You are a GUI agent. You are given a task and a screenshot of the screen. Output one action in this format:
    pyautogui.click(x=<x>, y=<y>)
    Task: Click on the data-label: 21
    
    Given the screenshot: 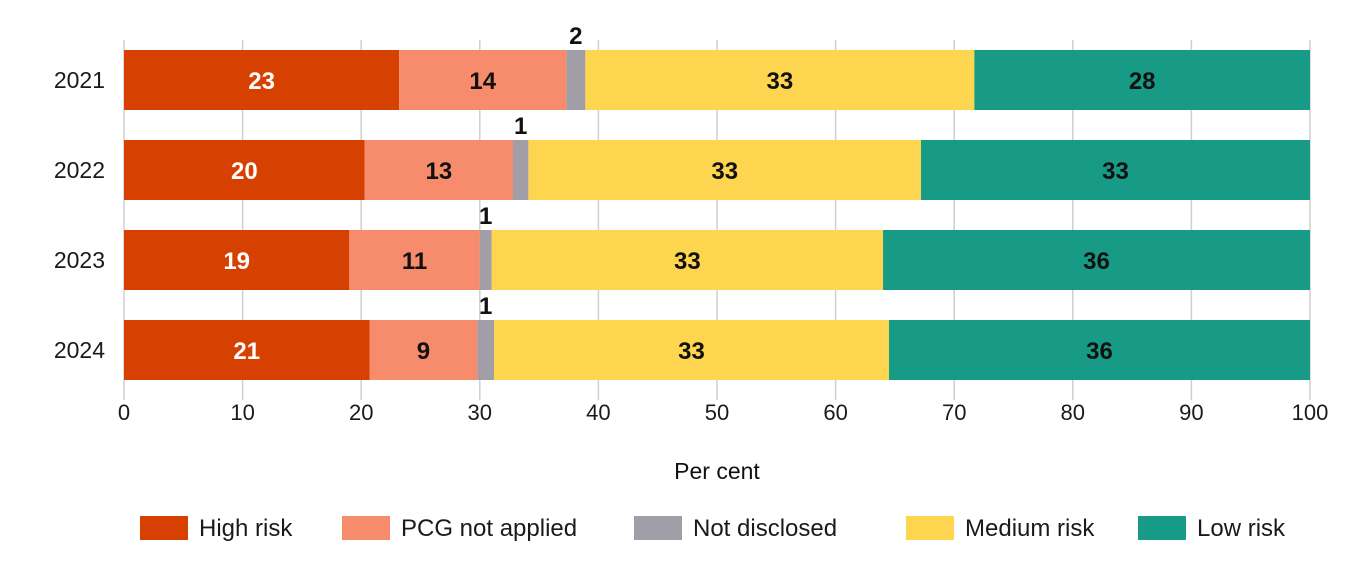 What is the action you would take?
    pyautogui.click(x=246, y=351)
    